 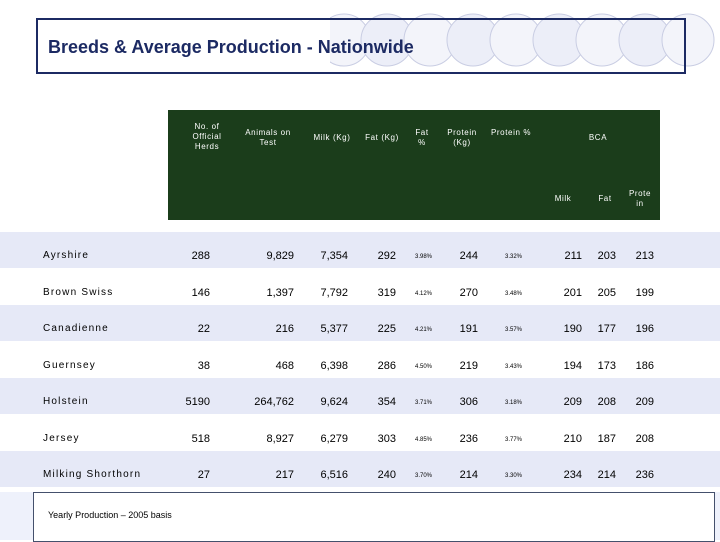 I want to click on cell-bca-protein: 209, so click(x=644, y=402).